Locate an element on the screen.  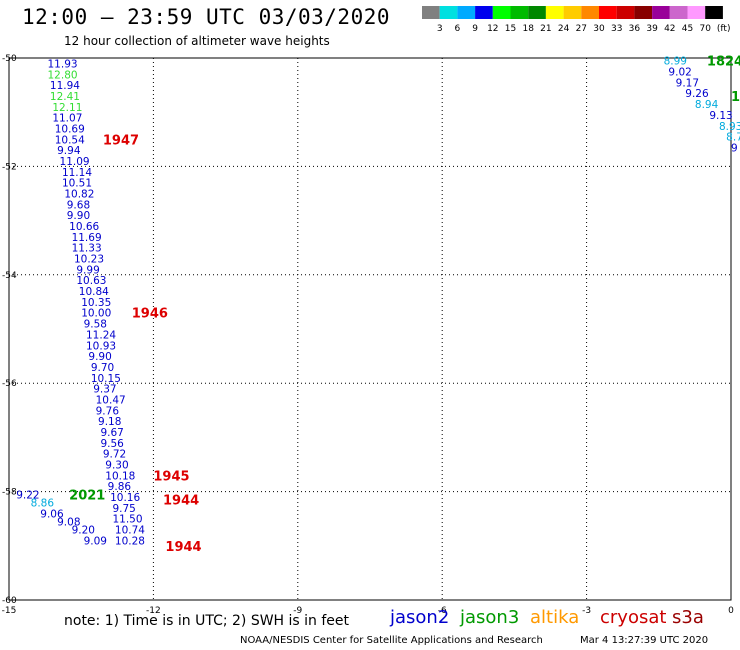
wave-height-label: 10.66 is located at coordinates (84, 227).